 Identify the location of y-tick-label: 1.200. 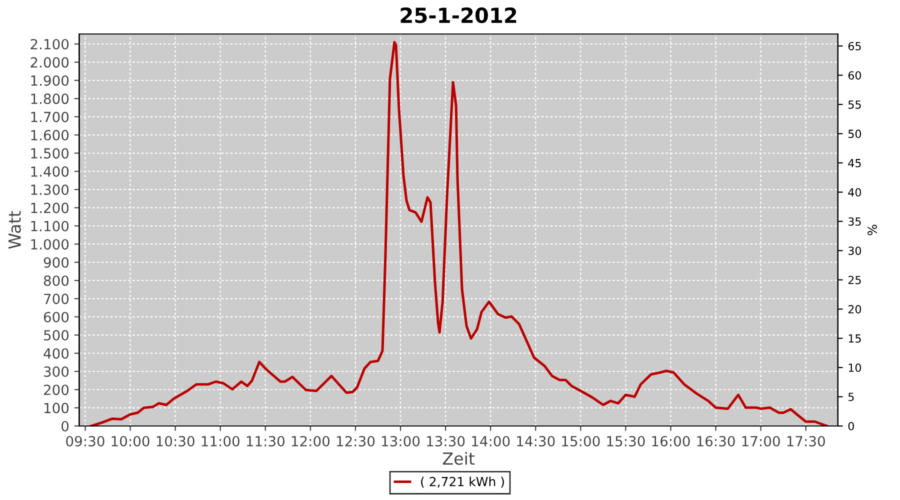
(50, 208).